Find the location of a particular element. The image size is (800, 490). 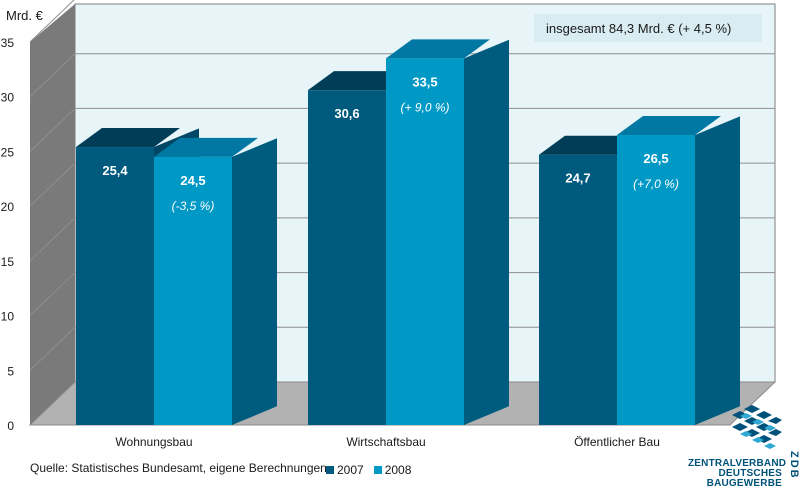

logo-line-3: BAUGEWERBE is located at coordinates (744, 483).